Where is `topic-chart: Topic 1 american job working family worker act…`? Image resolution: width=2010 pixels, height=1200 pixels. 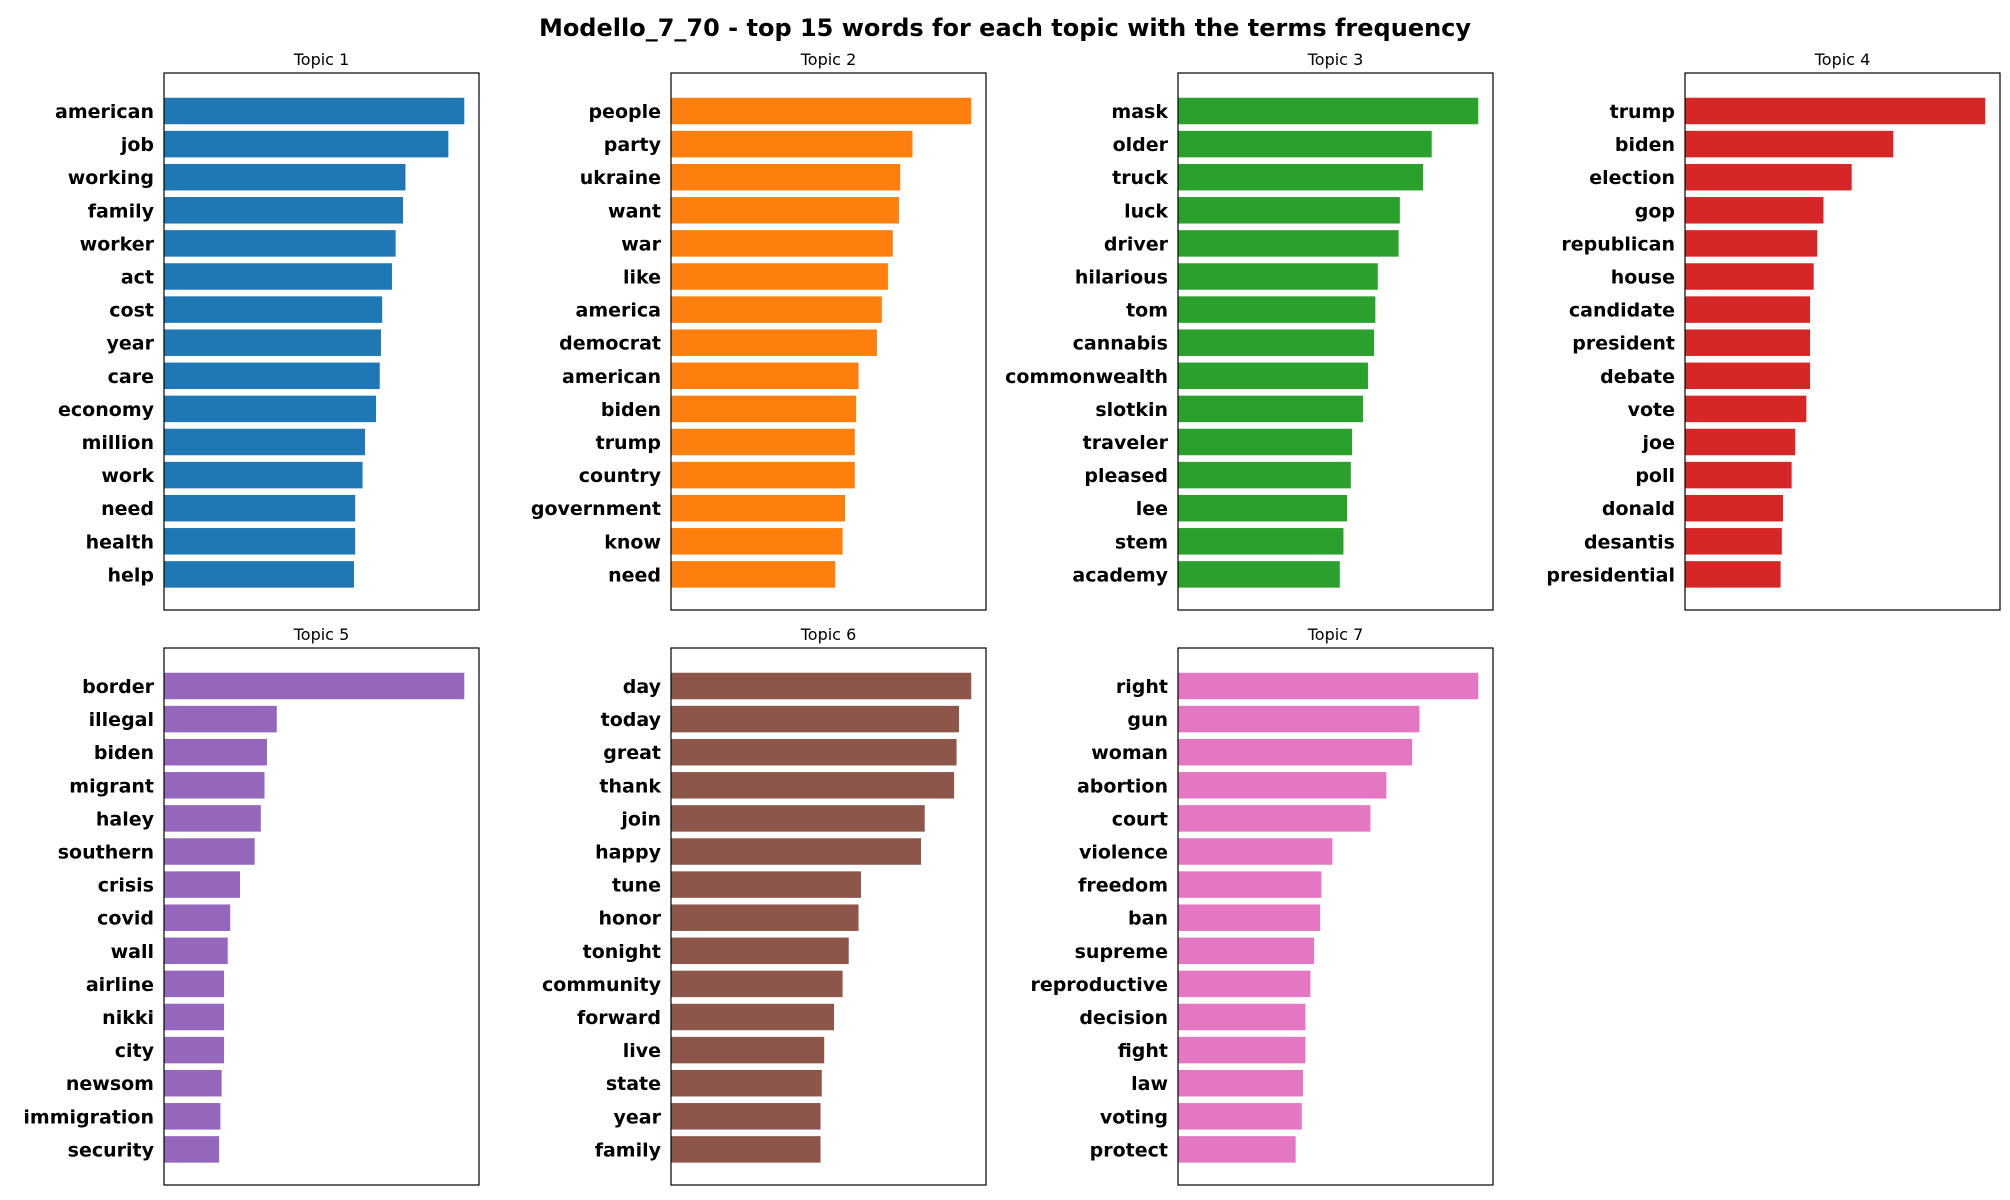
topic-chart: Topic 1 american job working family worker act… is located at coordinates (267, 330).